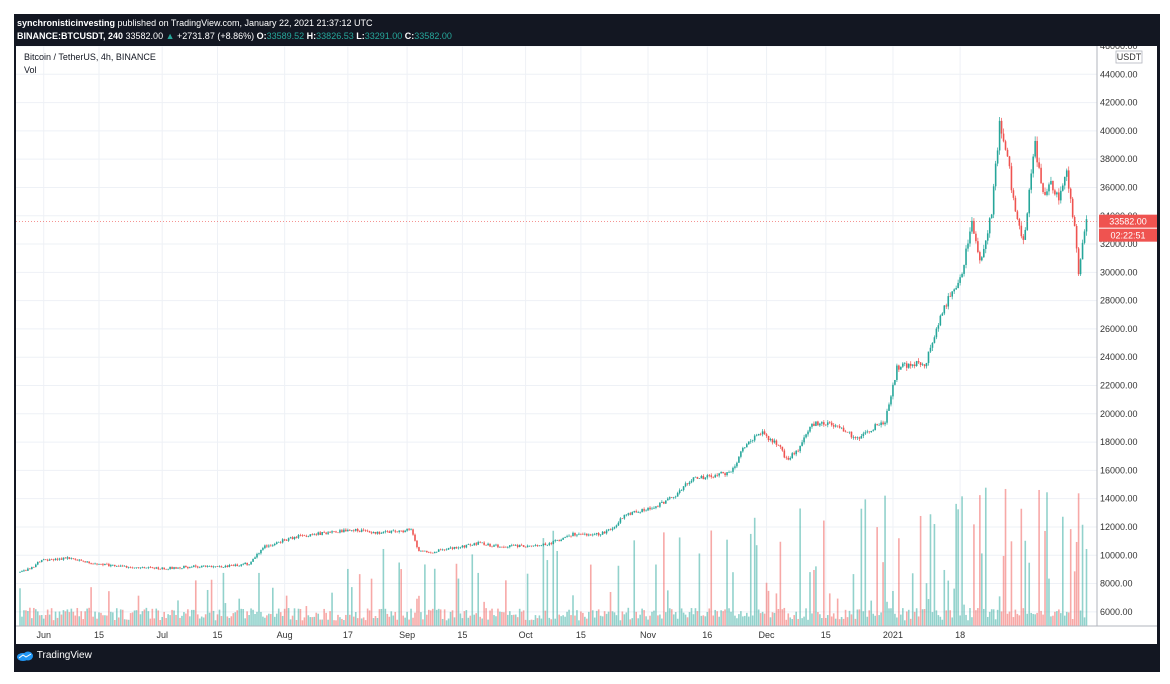 This screenshot has width=1170, height=684. I want to click on time-tick-label: 18, so click(960, 635).